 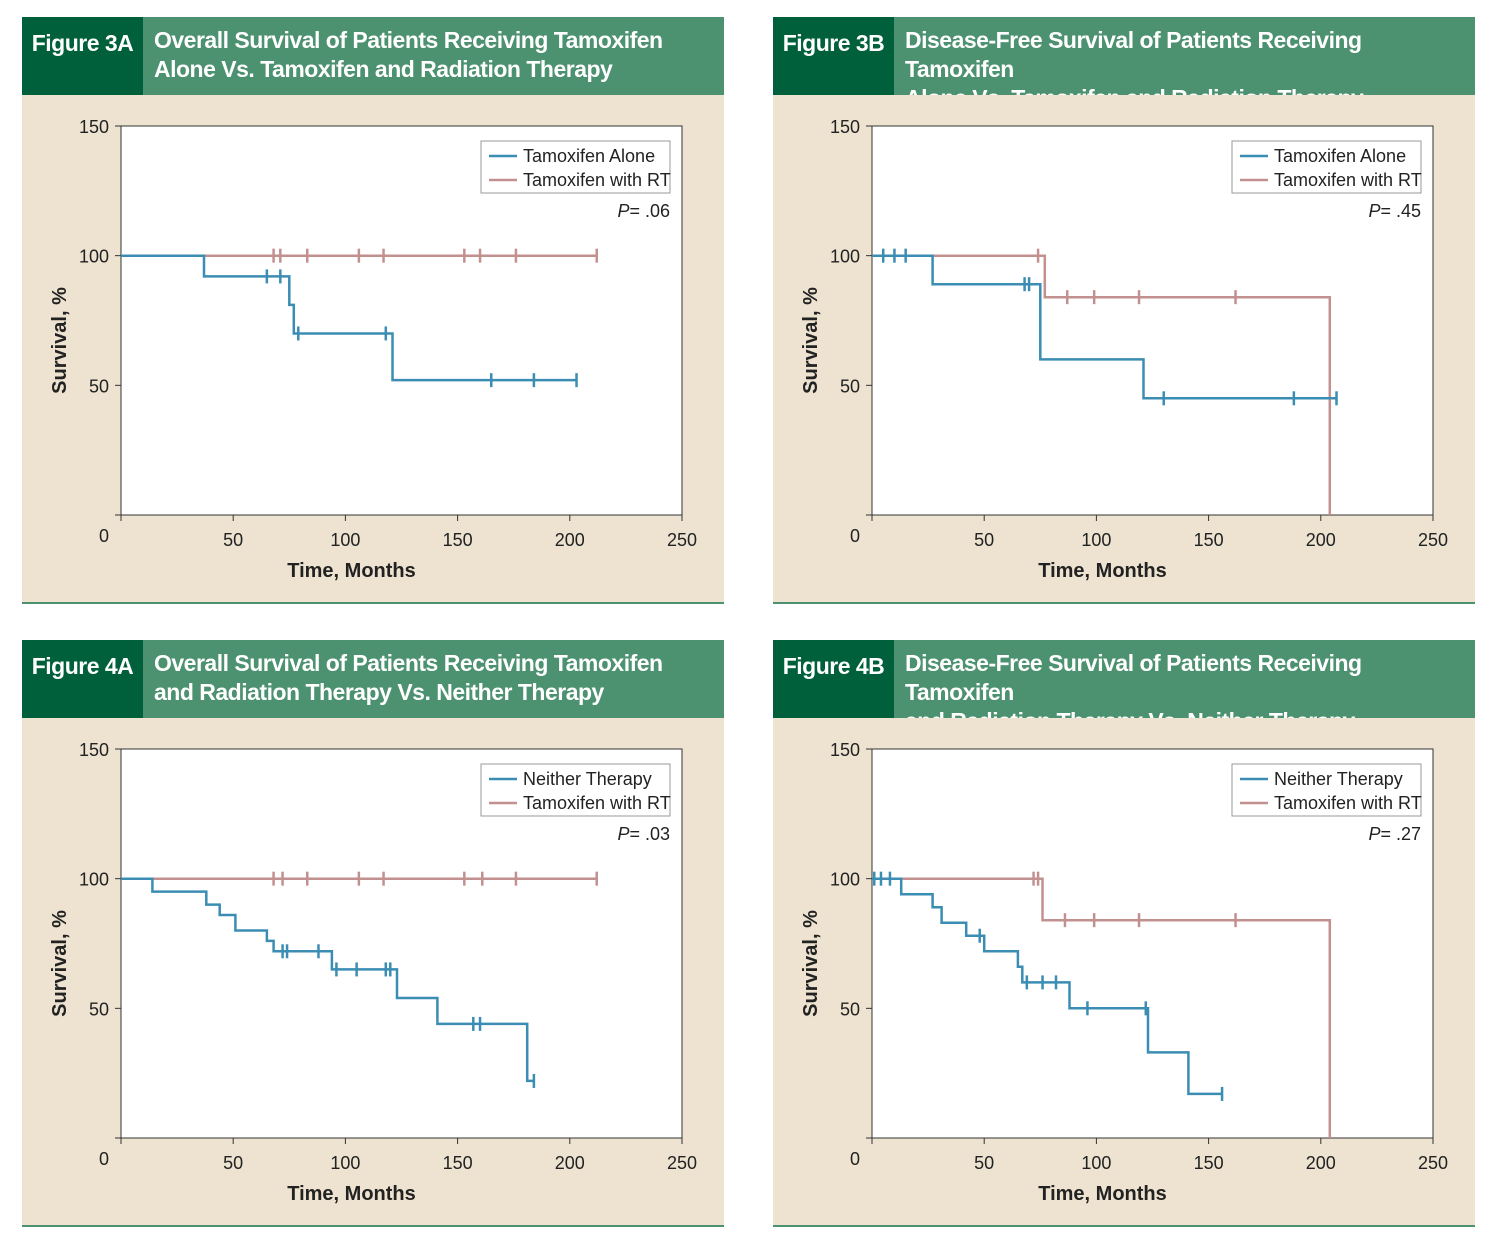 I want to click on p-value-number: = .45, so click(x=1400, y=211).